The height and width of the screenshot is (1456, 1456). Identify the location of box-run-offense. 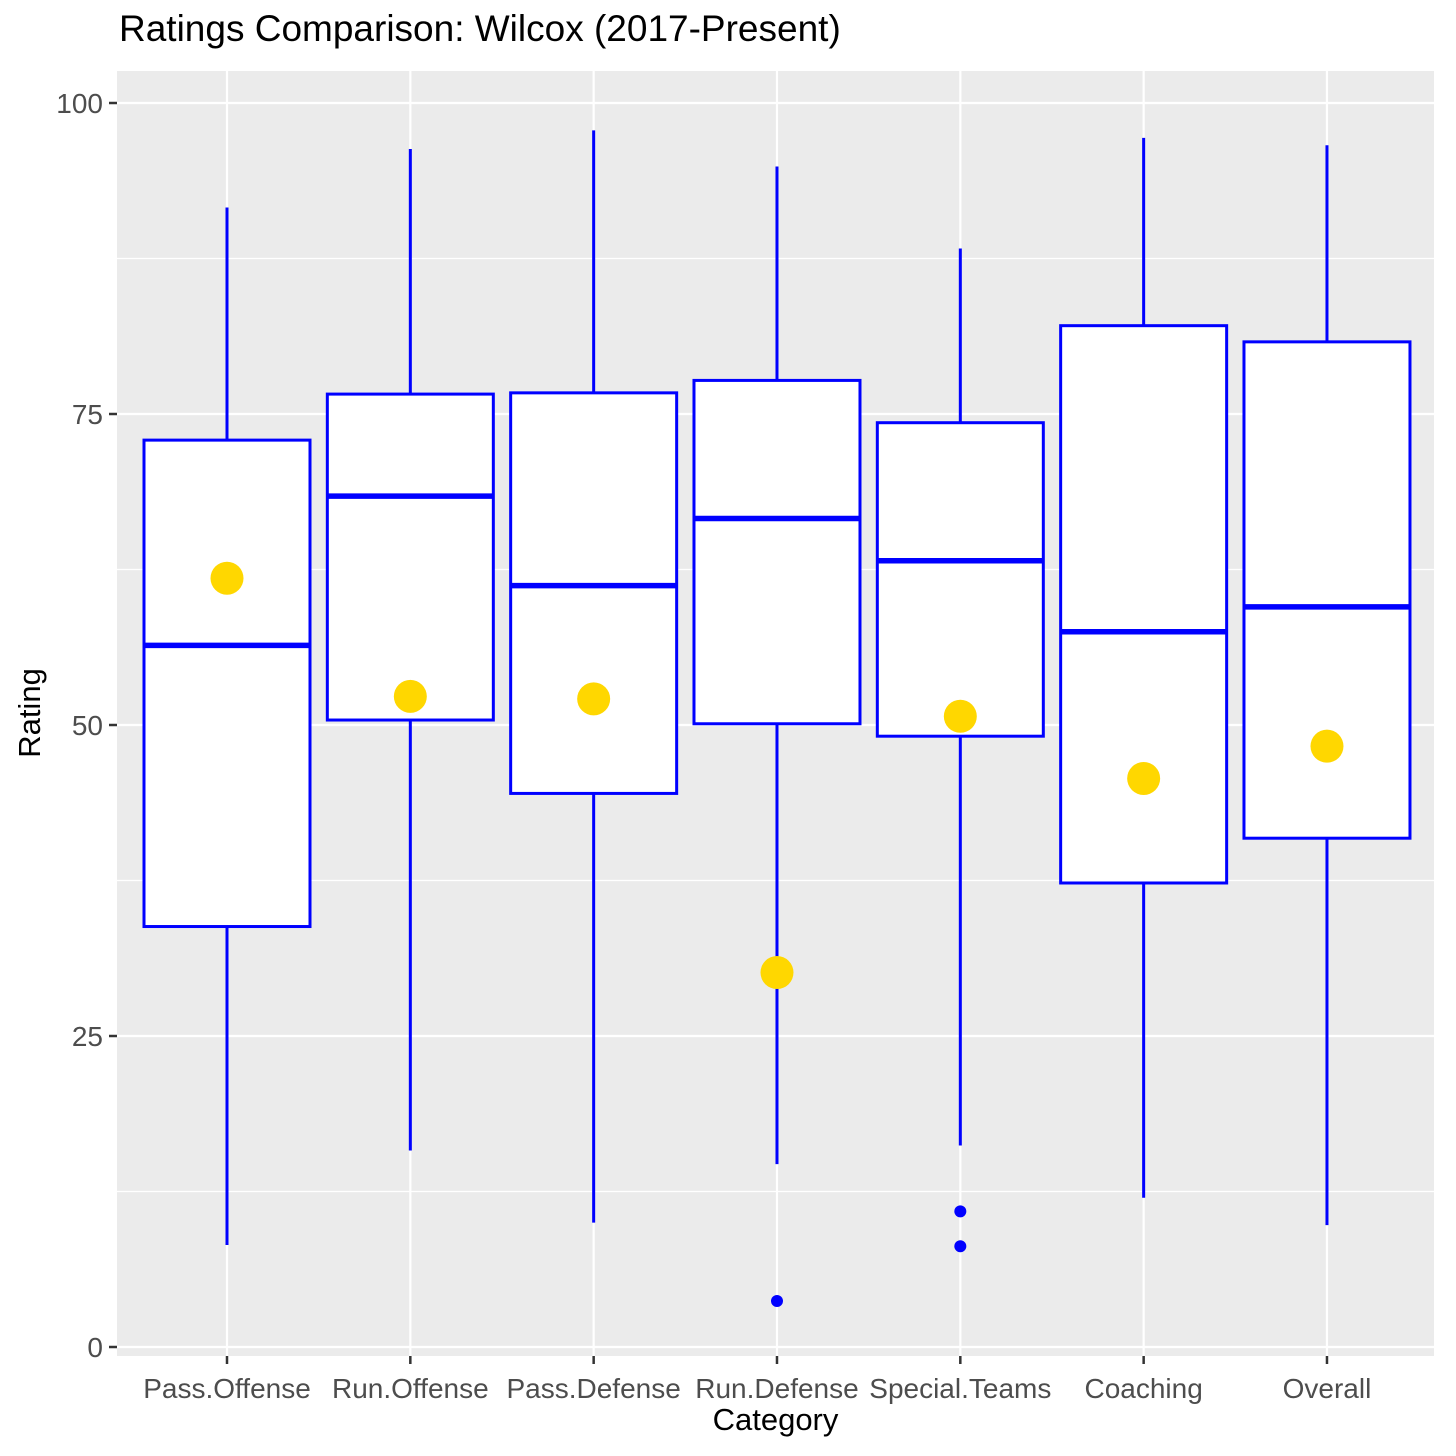
(410, 557).